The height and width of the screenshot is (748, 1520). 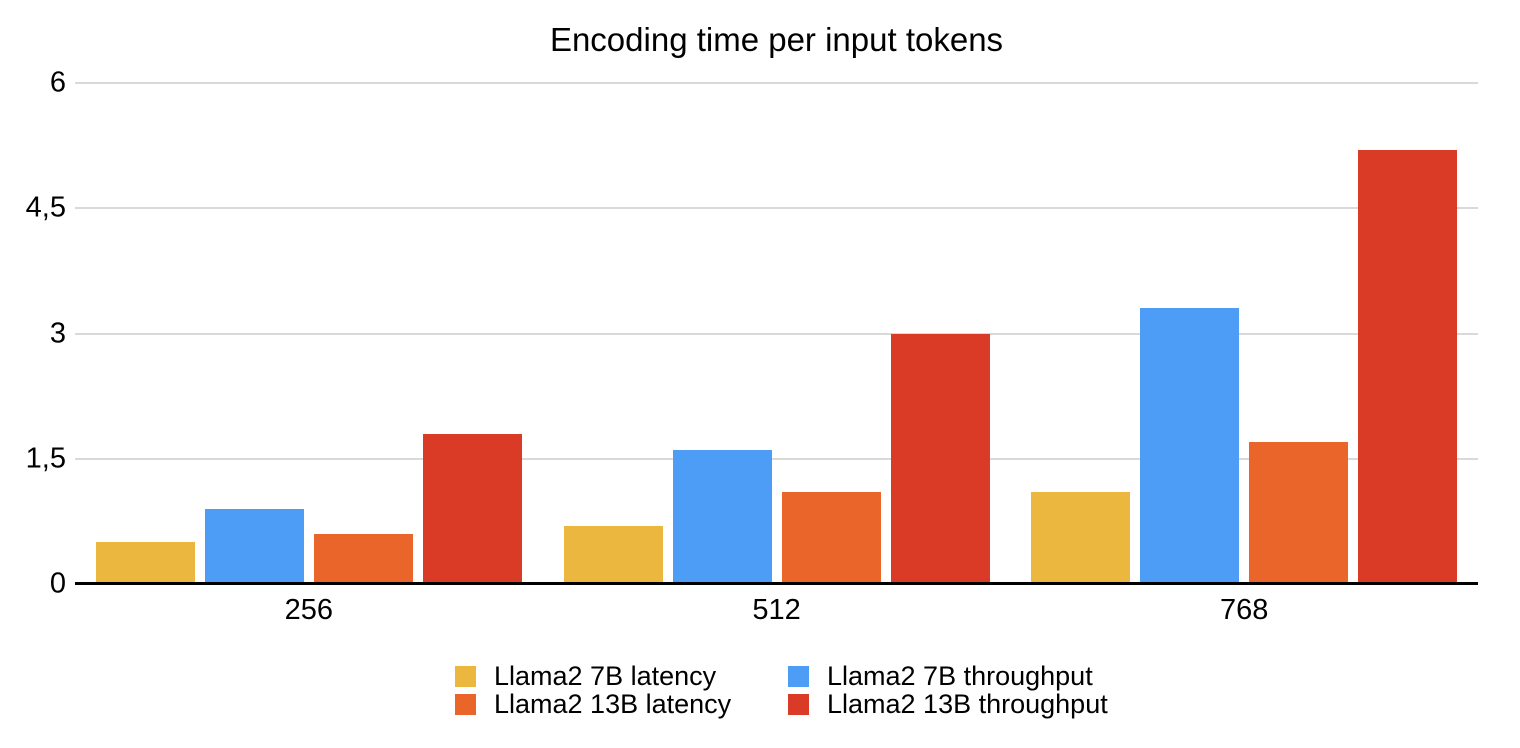 I want to click on gridline-4,5, so click(x=776, y=208).